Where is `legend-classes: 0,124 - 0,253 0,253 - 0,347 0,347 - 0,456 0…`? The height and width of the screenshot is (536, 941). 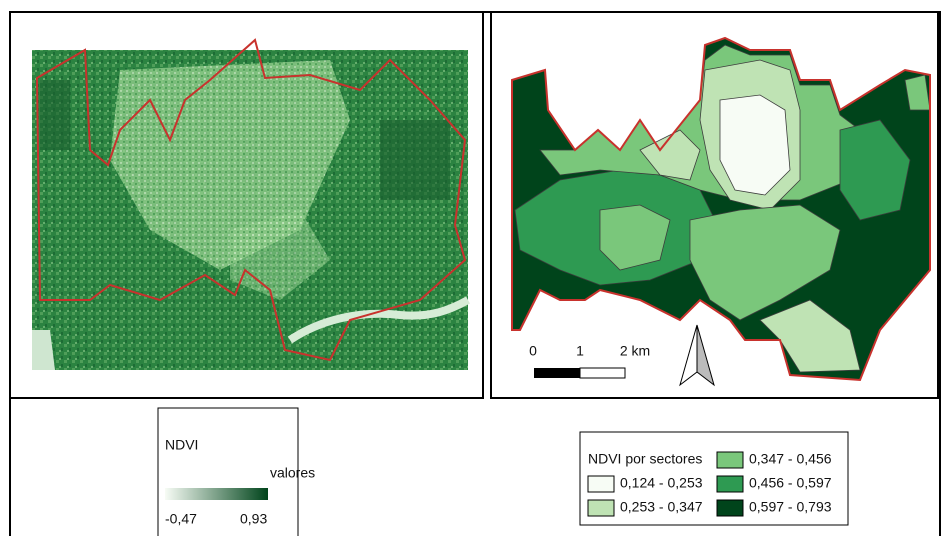 legend-classes: 0,124 - 0,253 0,253 - 0,347 0,347 - 0,456 0… is located at coordinates (709, 484).